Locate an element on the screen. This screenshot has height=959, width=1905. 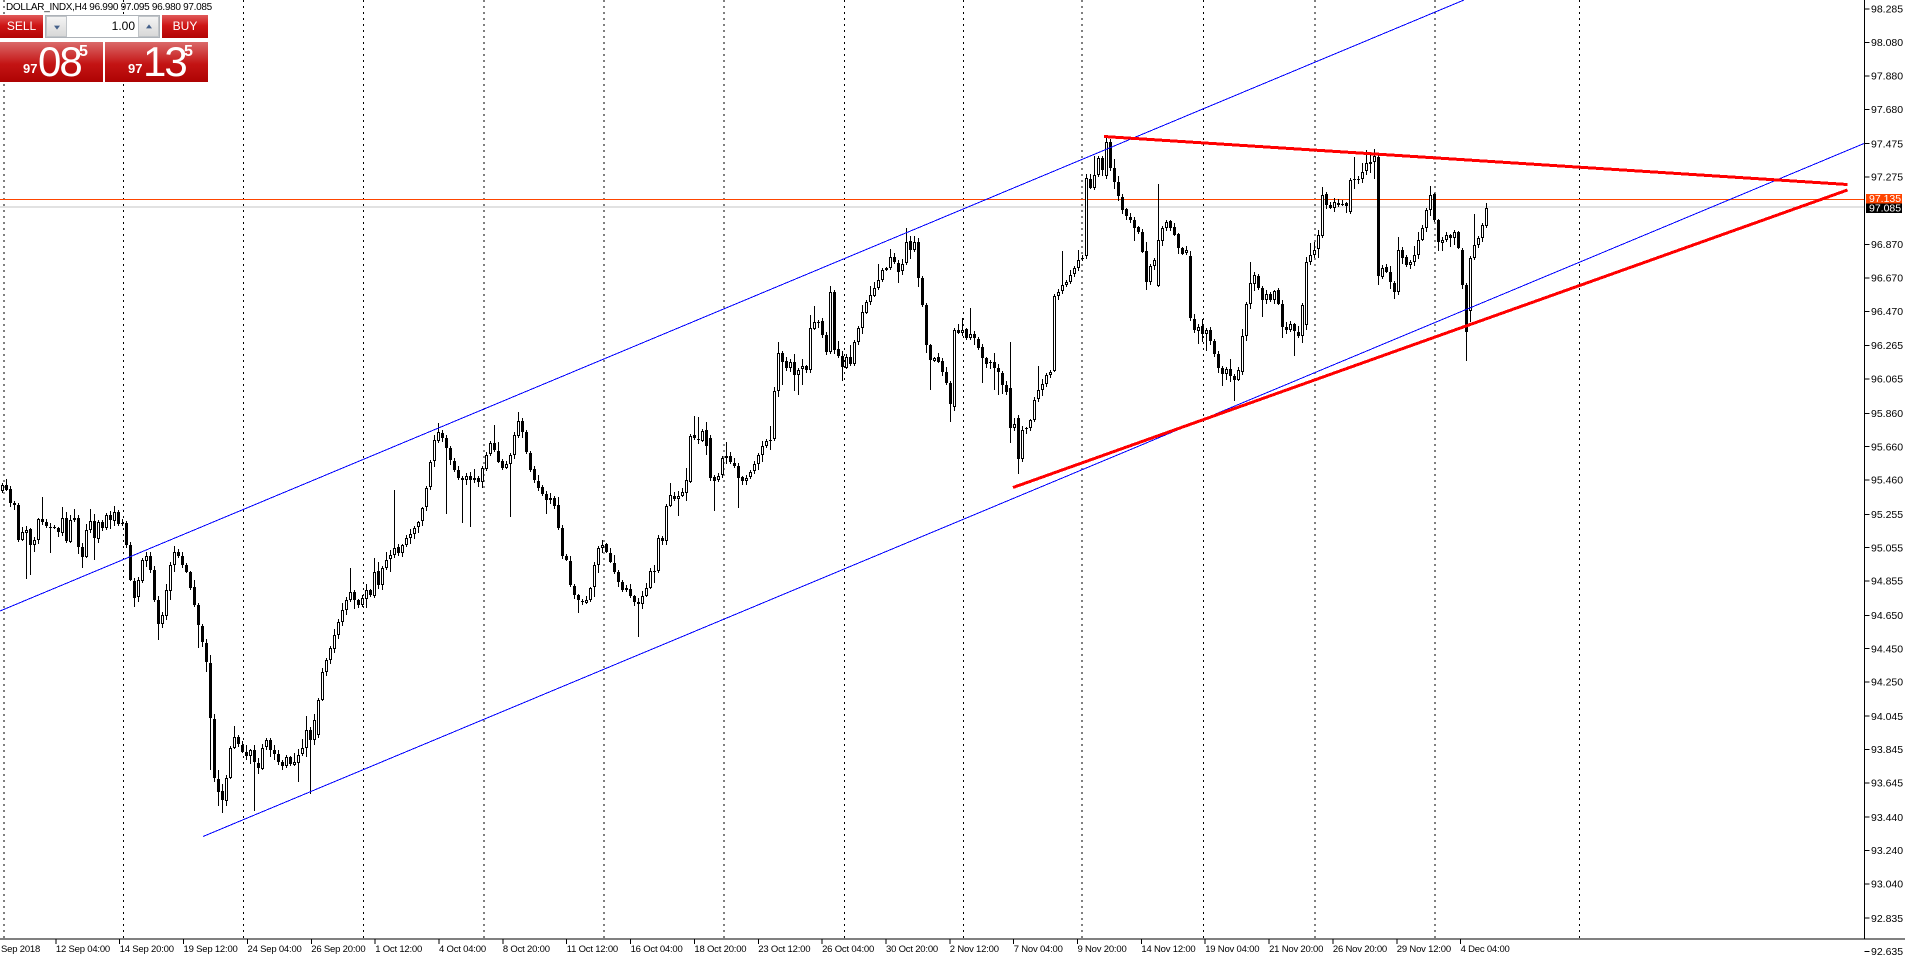
svg-text: 93.040 is located at coordinates (1887, 885).